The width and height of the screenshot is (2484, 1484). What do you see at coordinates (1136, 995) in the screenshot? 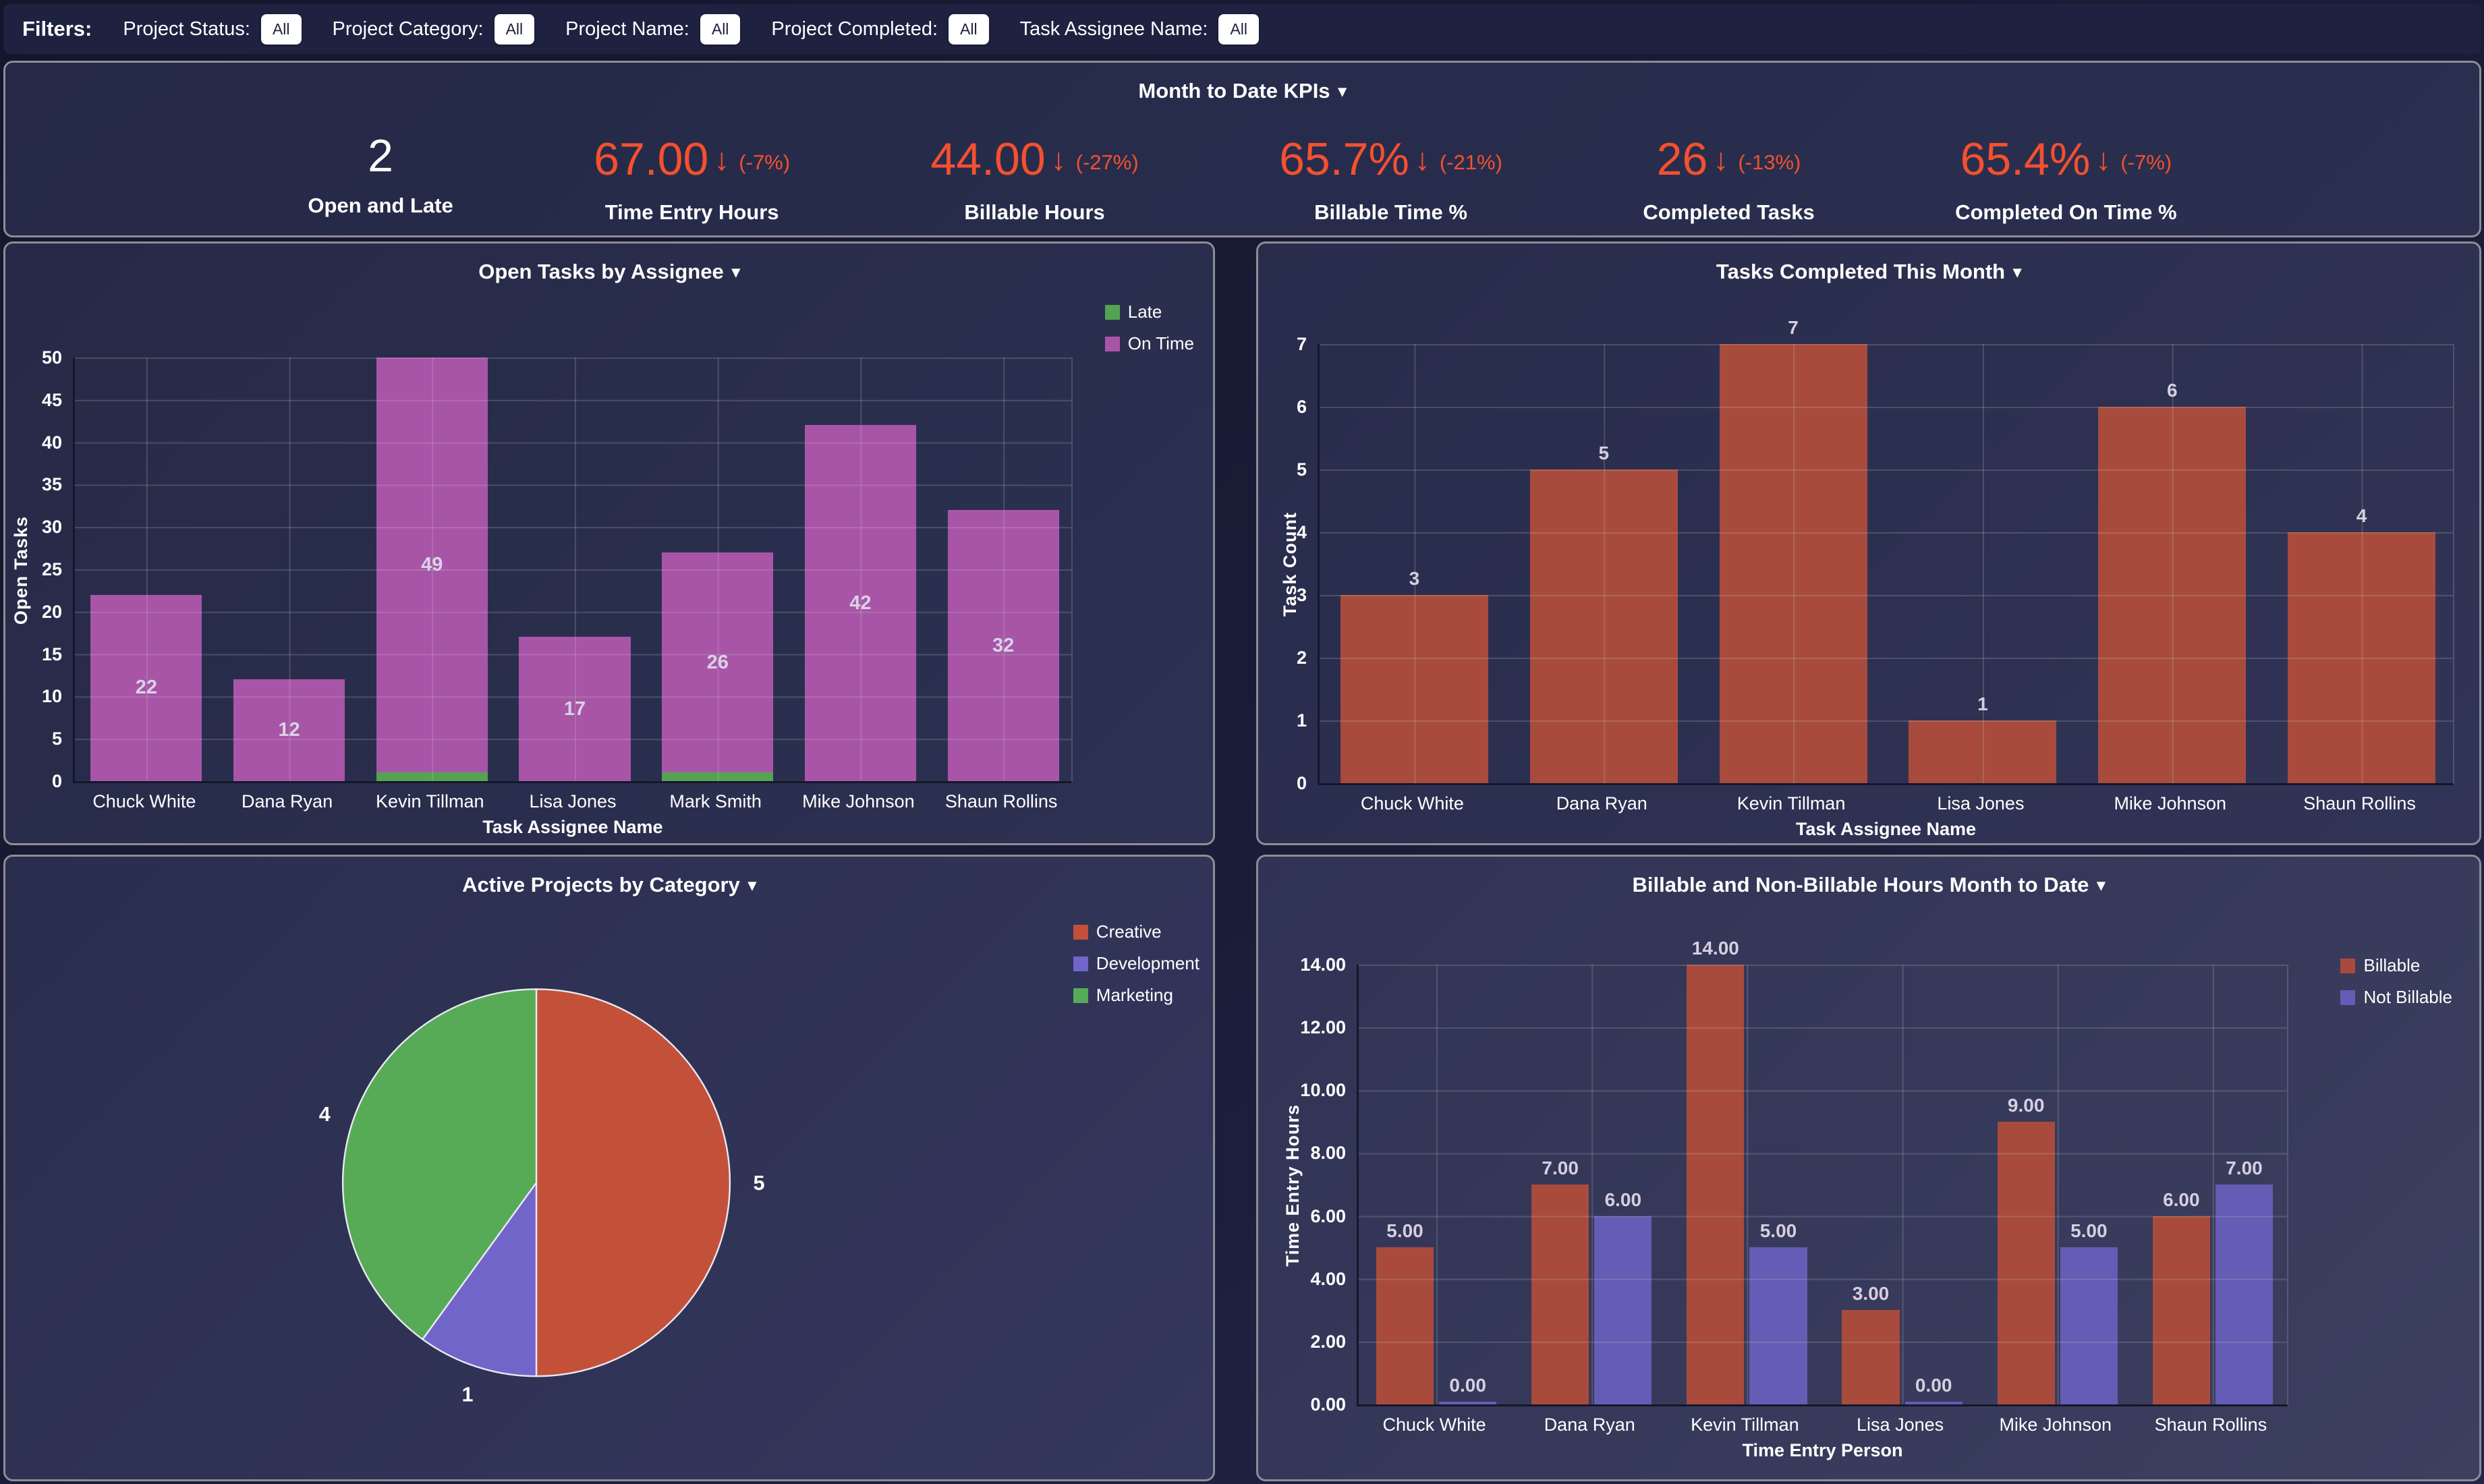
I see `legend-item-marketing: Marketing` at bounding box center [1136, 995].